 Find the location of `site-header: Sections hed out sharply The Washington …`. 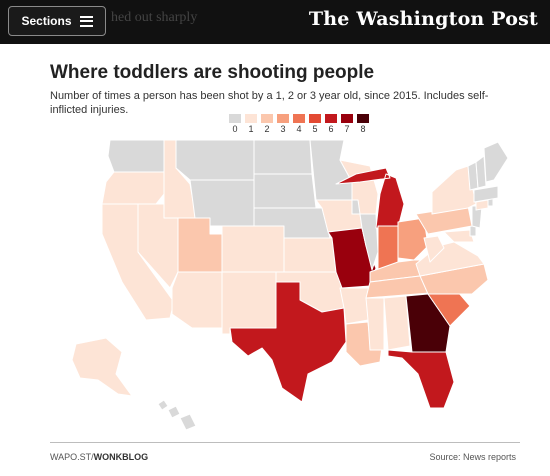

site-header: Sections hed out sharply The Washington … is located at coordinates (275, 22).